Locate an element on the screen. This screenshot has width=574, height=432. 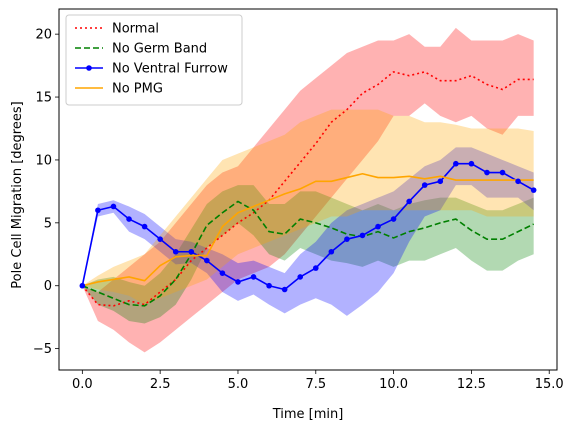
x-tick-label: 7.5 is located at coordinates (315, 384).